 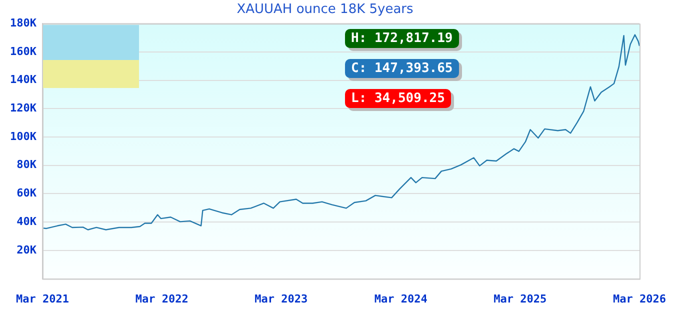 I want to click on y-tick-label: 100K, so click(x=23, y=136).